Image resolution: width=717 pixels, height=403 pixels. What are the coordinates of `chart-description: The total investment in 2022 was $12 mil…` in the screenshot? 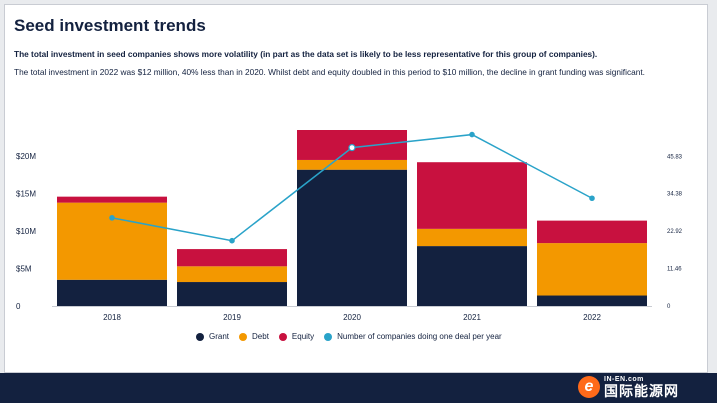 It's located at (329, 72).